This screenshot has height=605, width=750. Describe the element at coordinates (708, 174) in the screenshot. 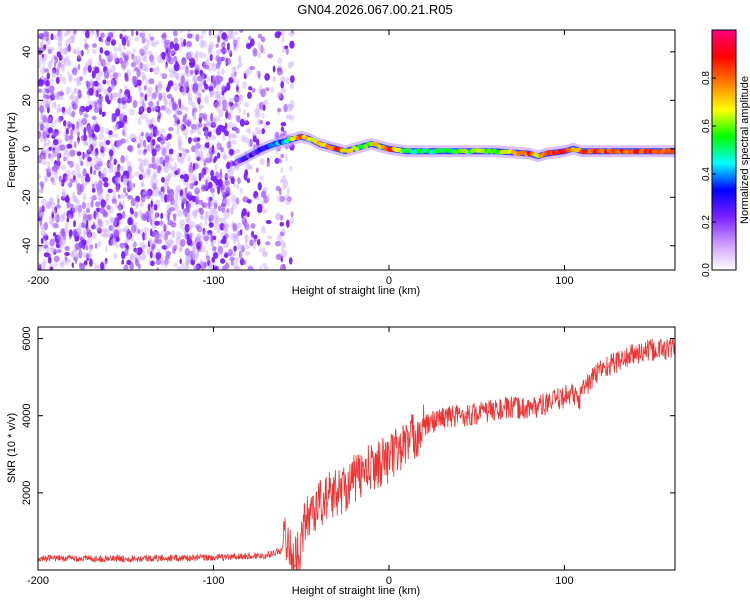

I see `colorbar-ticks: 0.00.20.40.60.8` at that location.